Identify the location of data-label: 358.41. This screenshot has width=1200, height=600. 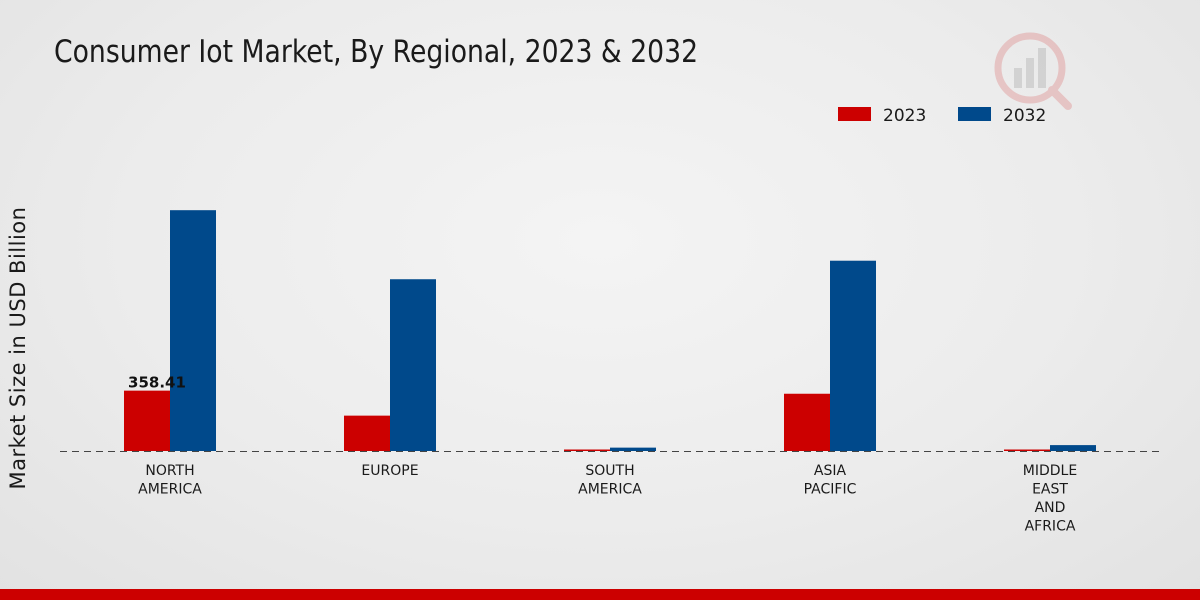
(157, 383).